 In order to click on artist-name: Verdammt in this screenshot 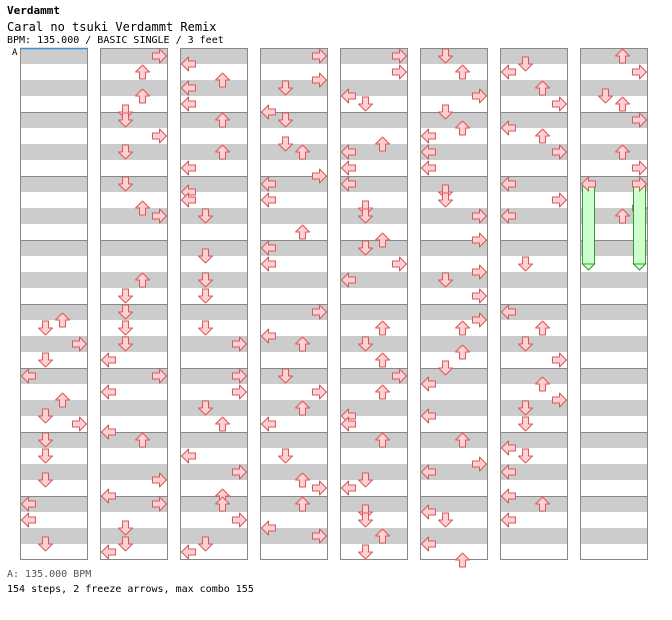, I will do `click(33, 10)`.